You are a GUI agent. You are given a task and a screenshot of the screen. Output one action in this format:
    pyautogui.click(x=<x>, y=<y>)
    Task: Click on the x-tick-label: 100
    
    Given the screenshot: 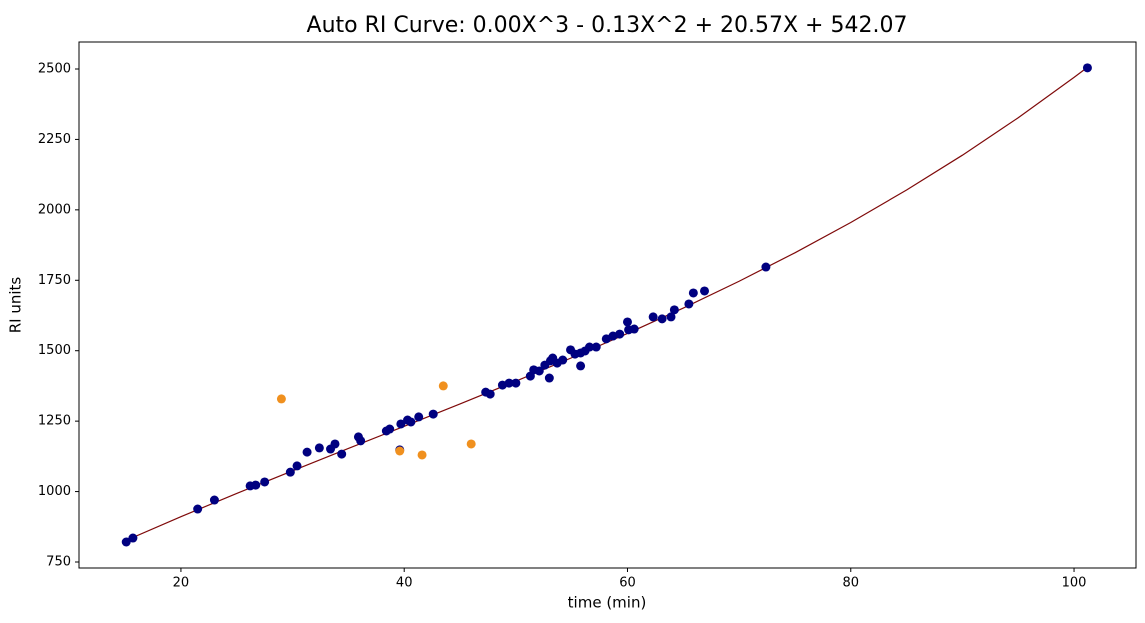 What is the action you would take?
    pyautogui.click(x=1074, y=583)
    